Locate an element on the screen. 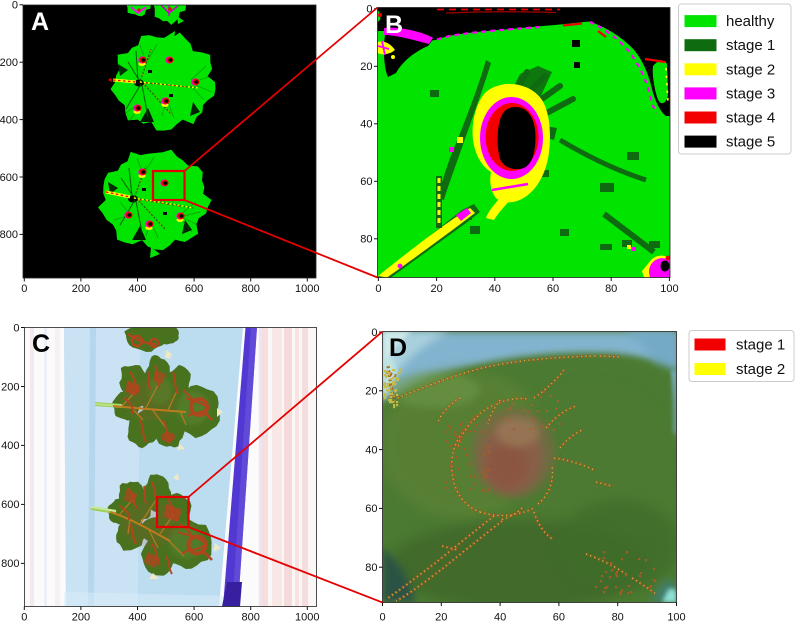 The image size is (800, 627). svg-text: stage 5 is located at coordinates (750, 142).